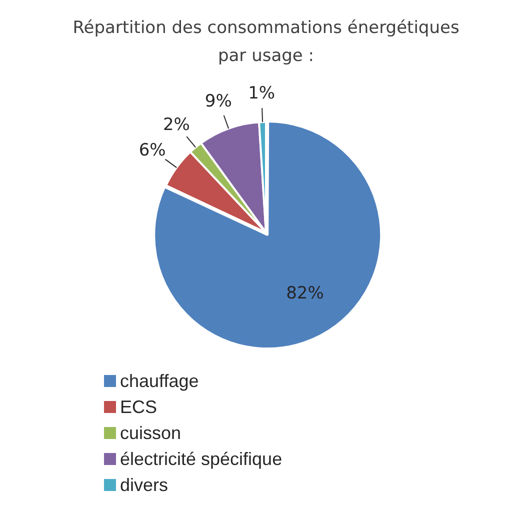 This screenshot has height=527, width=532. What do you see at coordinates (159, 381) in the screenshot?
I see `legend-label: chauffage` at bounding box center [159, 381].